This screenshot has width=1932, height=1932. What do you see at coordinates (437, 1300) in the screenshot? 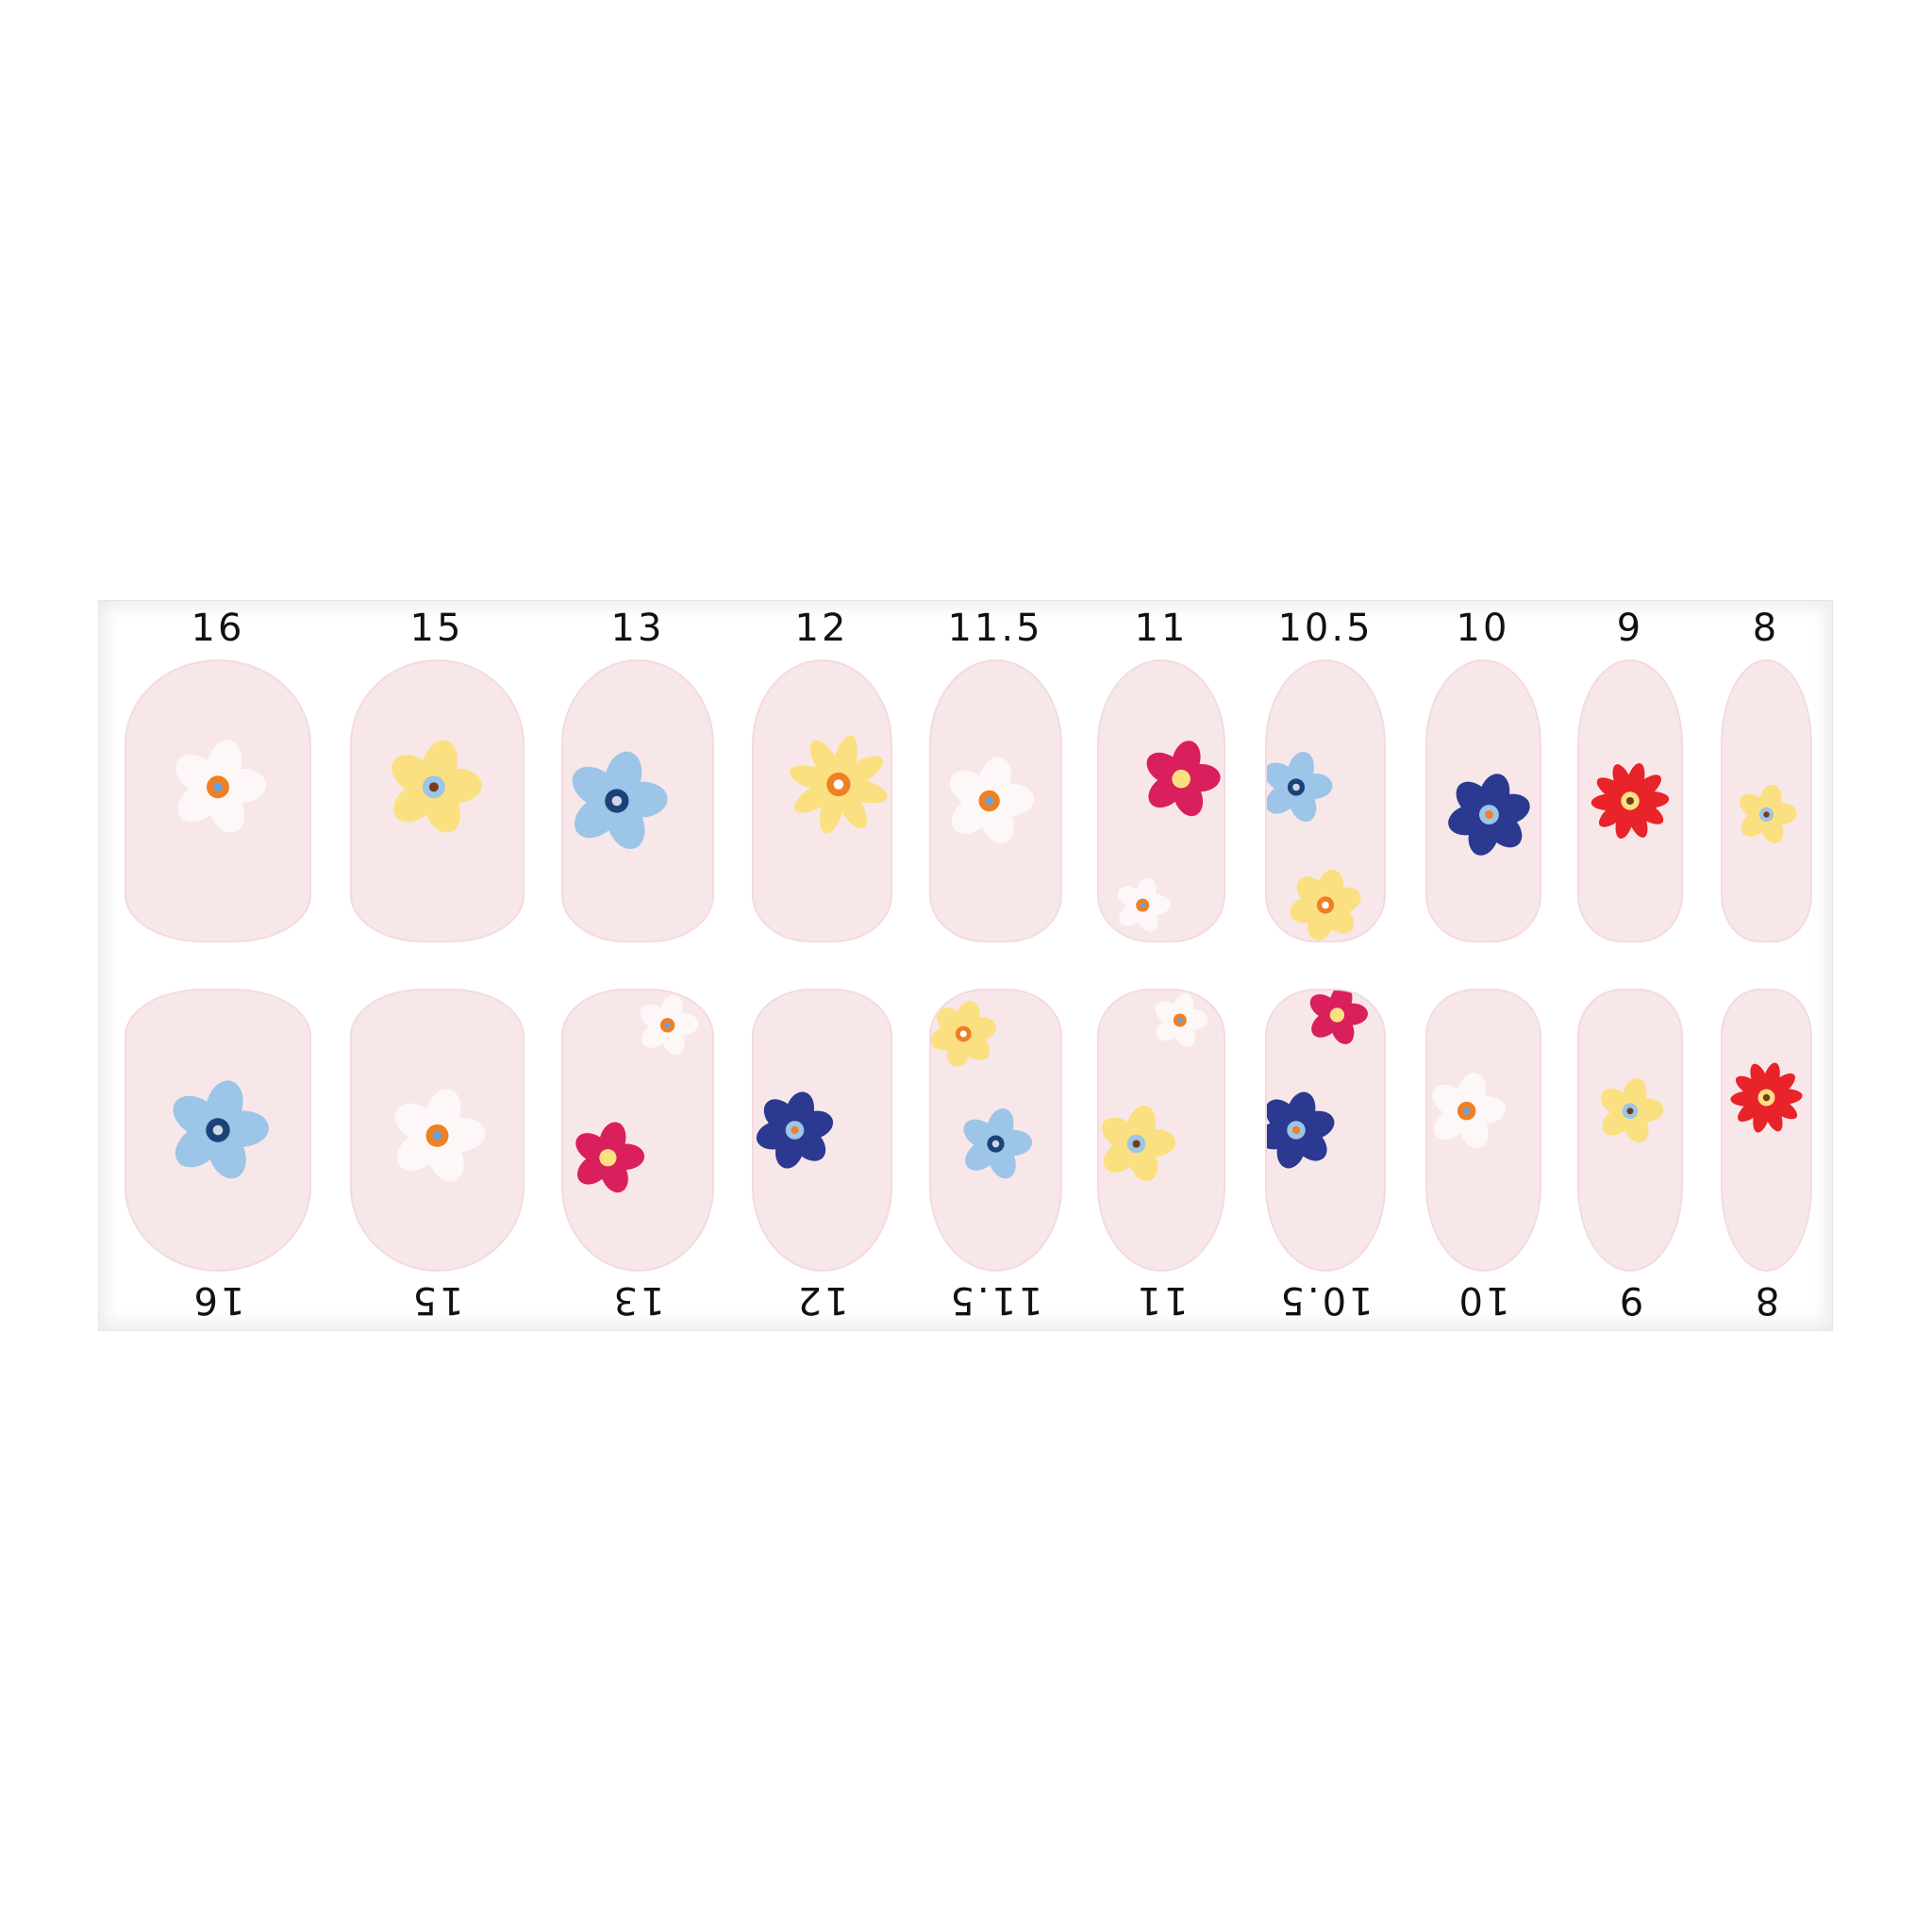
I see `size-label-bottom: 15` at bounding box center [437, 1300].